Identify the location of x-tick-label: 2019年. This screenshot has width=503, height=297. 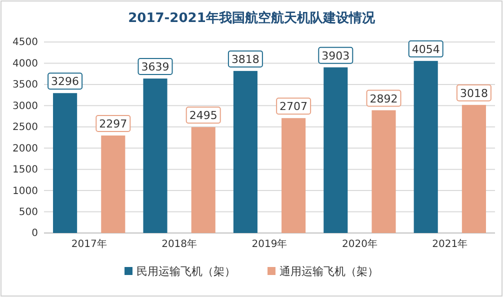
(270, 244).